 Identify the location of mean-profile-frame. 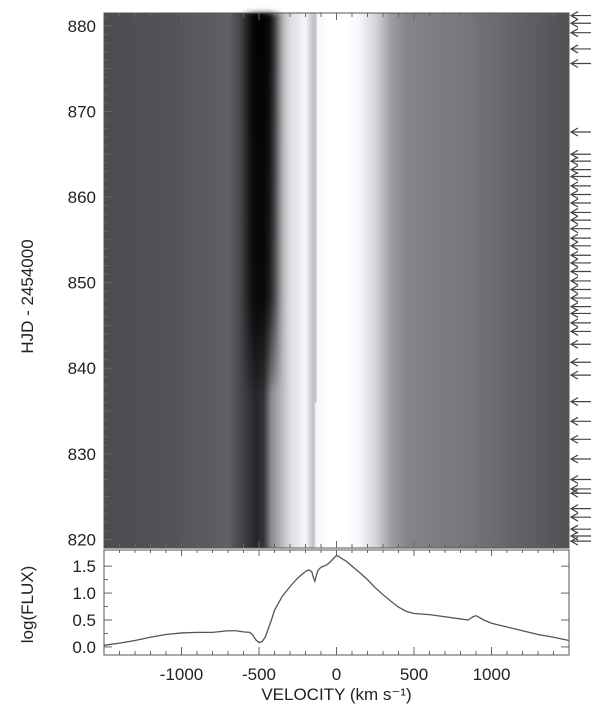
(336, 602).